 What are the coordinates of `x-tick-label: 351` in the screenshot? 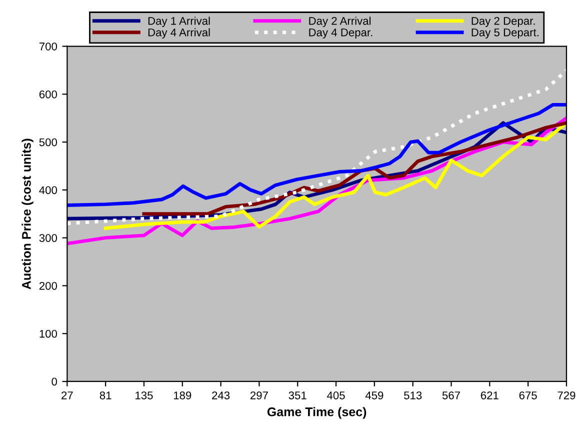 It's located at (297, 395).